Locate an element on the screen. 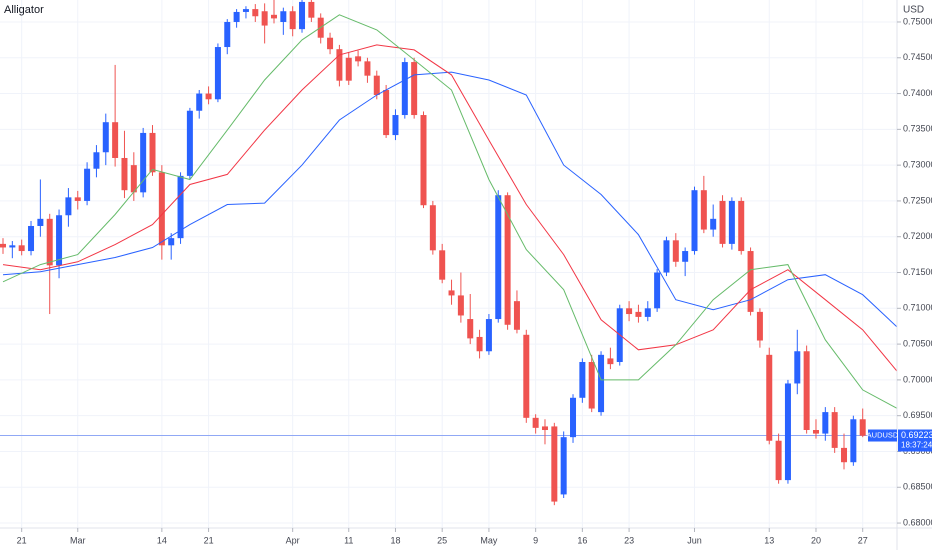 This screenshot has height=550, width=932. x-tick-label: 14 is located at coordinates (162, 540).